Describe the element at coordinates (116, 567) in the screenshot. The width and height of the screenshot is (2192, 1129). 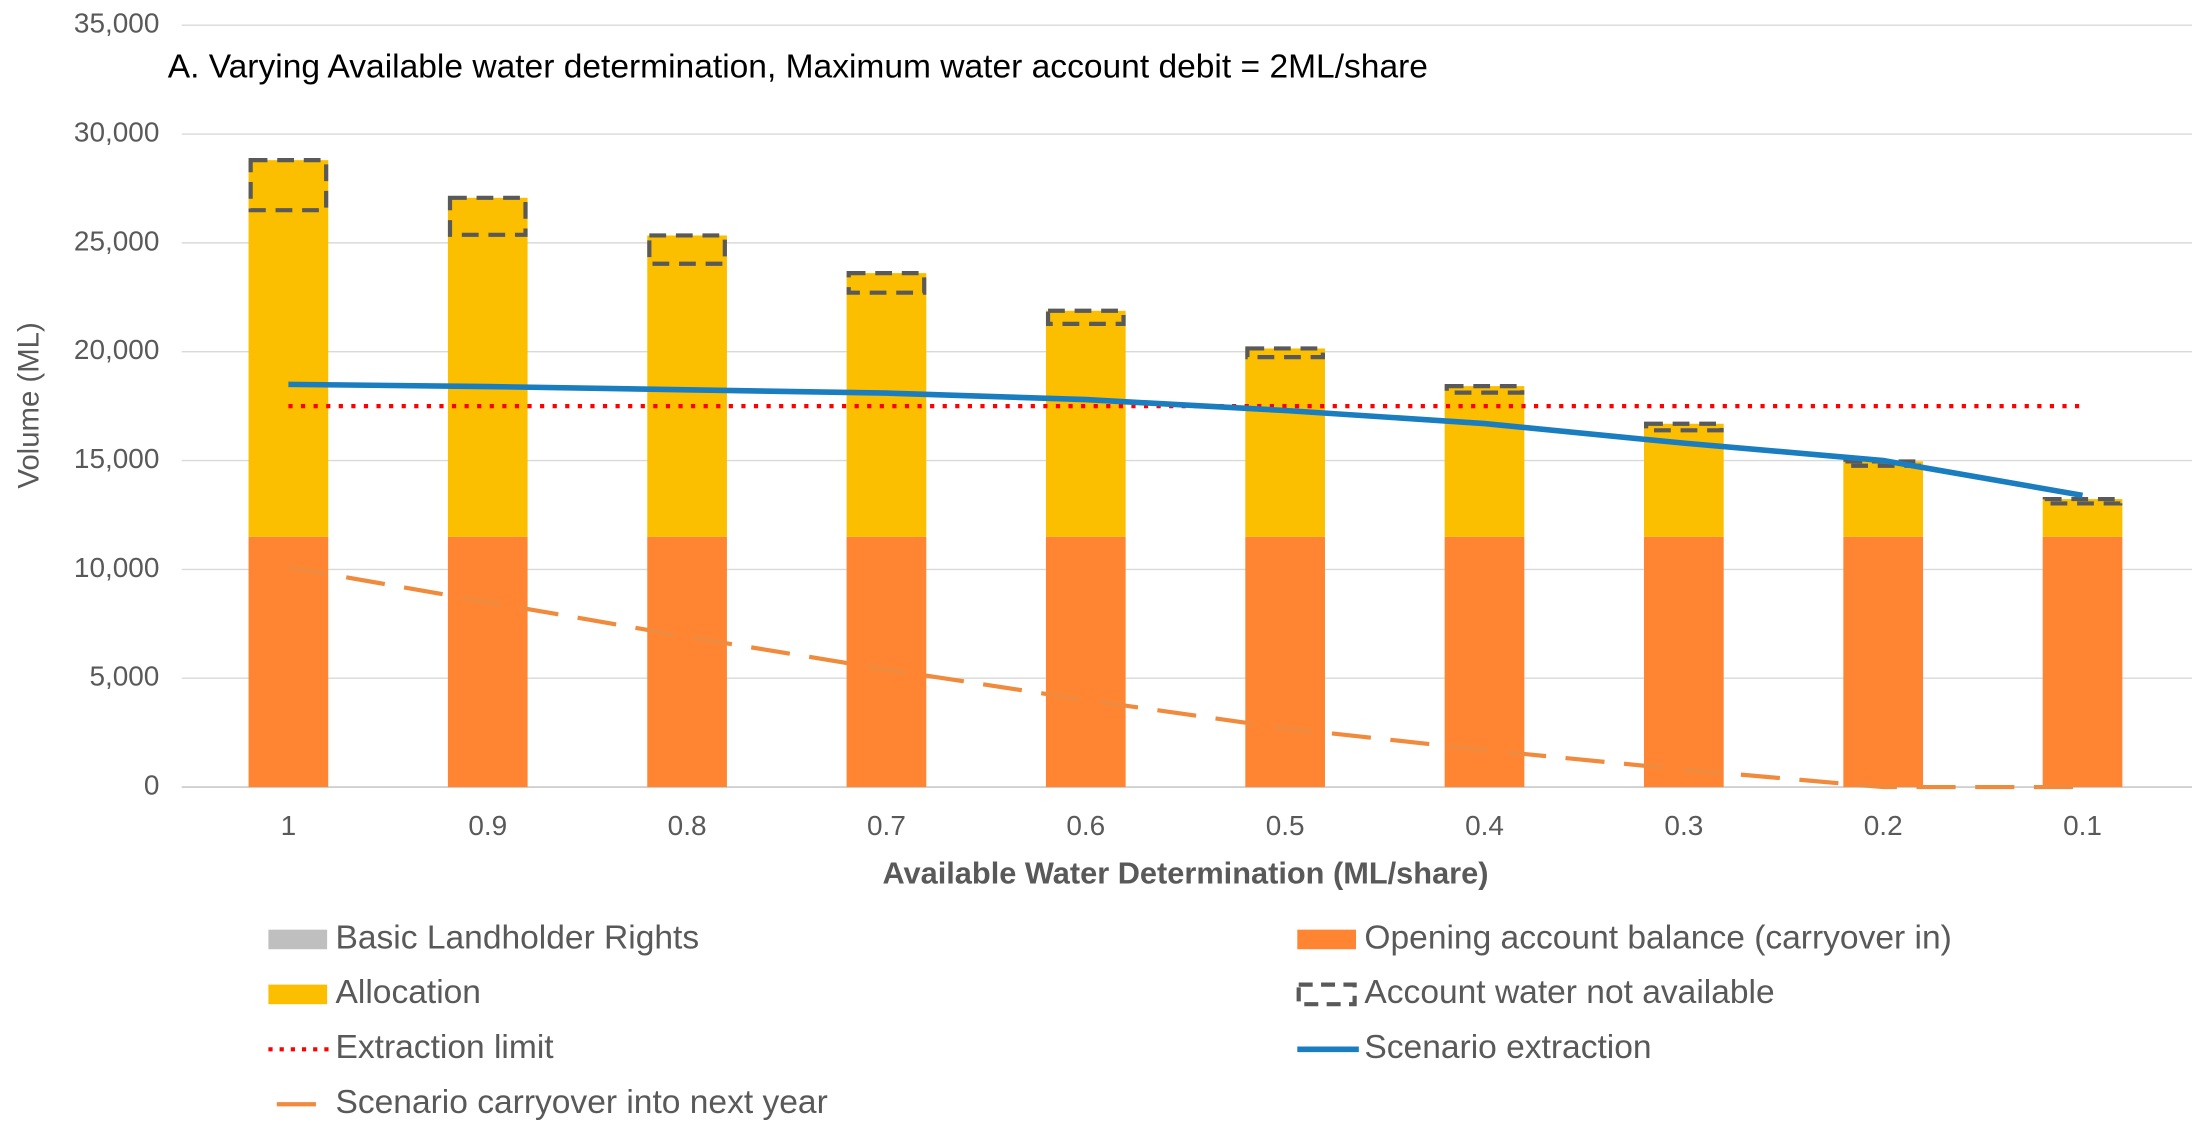
I see `y-tick-label: 10,000` at that location.